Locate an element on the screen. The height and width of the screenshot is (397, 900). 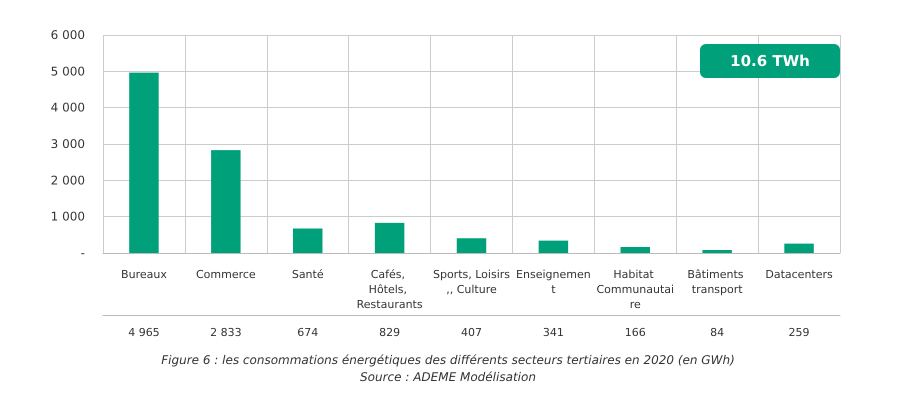
x-tick-label: Santé is located at coordinates (308, 274).